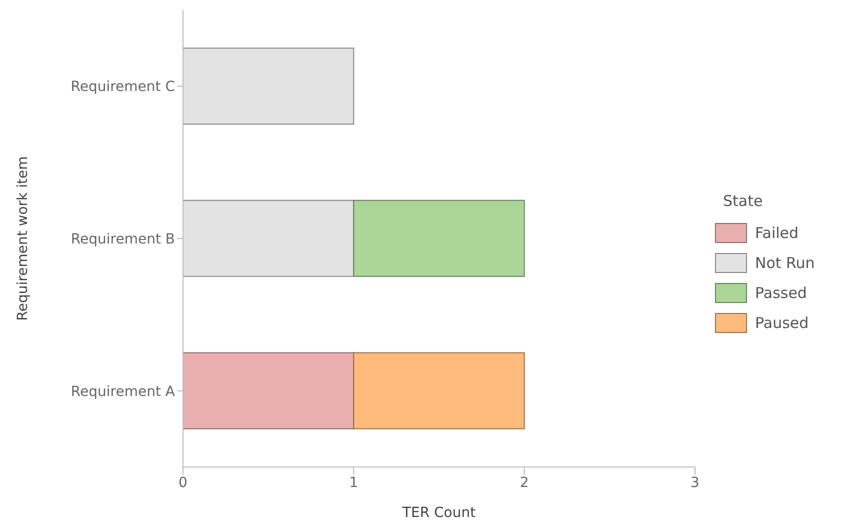 Image resolution: width=843 pixels, height=530 pixels. What do you see at coordinates (122, 239) in the screenshot?
I see `y-tick-label: Requirement B` at bounding box center [122, 239].